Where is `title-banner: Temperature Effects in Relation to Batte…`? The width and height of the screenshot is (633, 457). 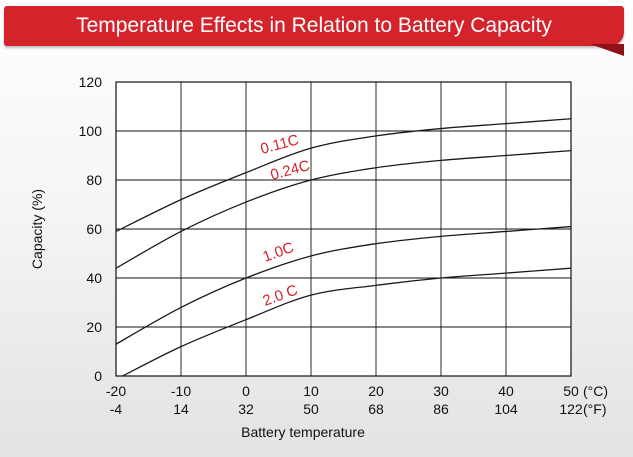
title-banner: Temperature Effects in Relation to Batte… is located at coordinates (314, 26).